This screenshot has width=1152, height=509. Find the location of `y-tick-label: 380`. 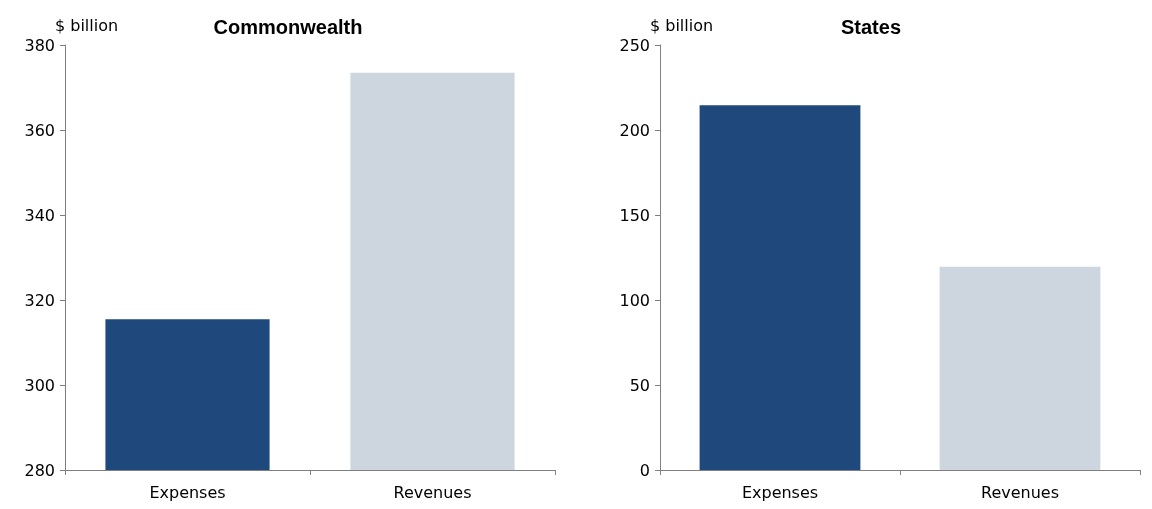

y-tick-label: 380 is located at coordinates (39, 45).